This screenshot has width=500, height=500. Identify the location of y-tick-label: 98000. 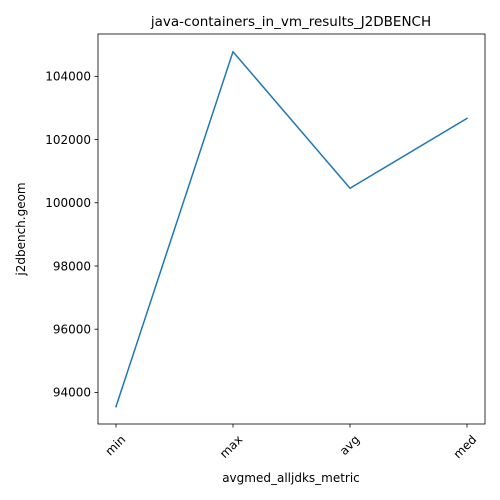
(72, 266).